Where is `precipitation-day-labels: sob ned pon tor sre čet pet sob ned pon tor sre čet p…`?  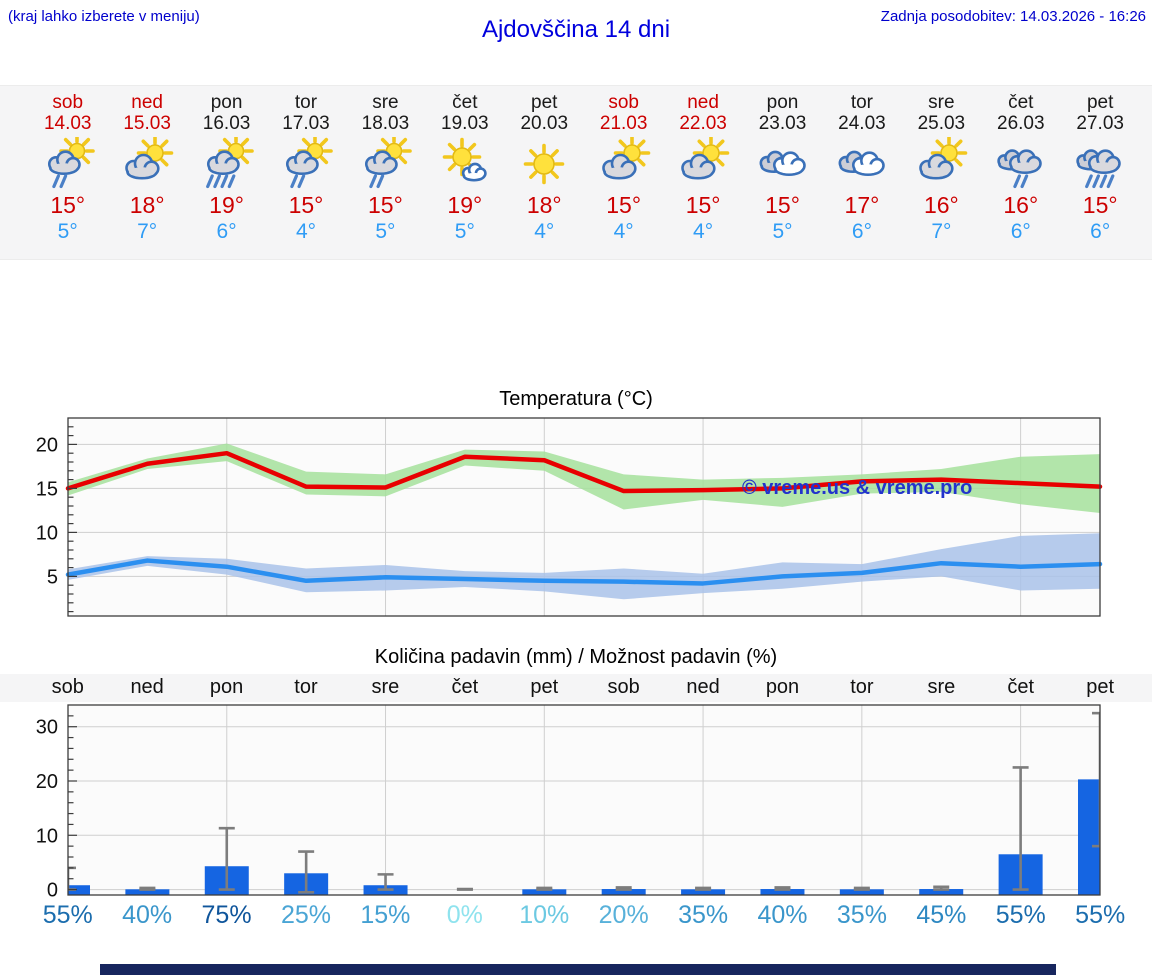 precipitation-day-labels: sob ned pon tor sre čet pet sob ned pon tor sre čet p… is located at coordinates (576, 688).